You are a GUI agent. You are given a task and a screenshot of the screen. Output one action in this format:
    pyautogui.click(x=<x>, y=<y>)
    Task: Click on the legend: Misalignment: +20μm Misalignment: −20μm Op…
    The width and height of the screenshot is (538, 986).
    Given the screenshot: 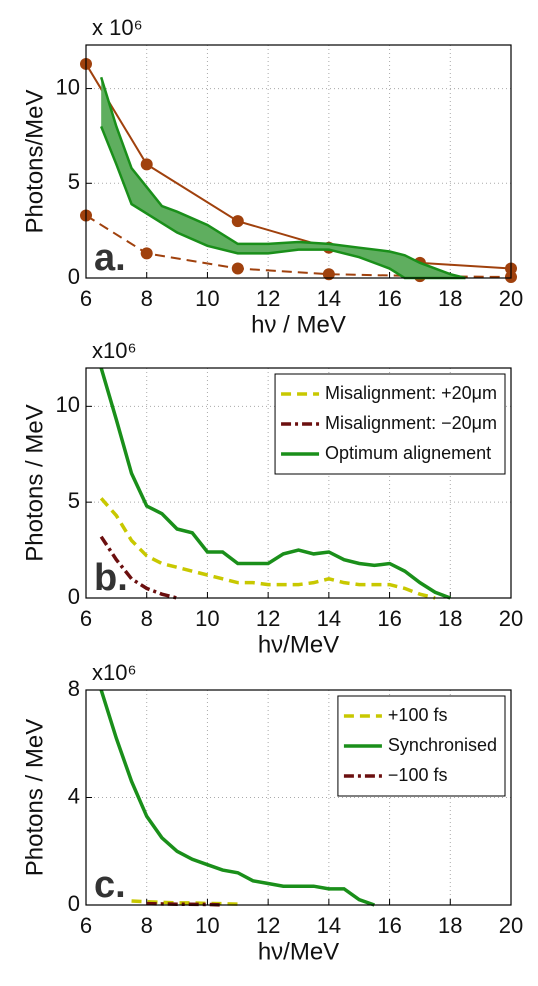 What is the action you would take?
    pyautogui.click(x=390, y=424)
    